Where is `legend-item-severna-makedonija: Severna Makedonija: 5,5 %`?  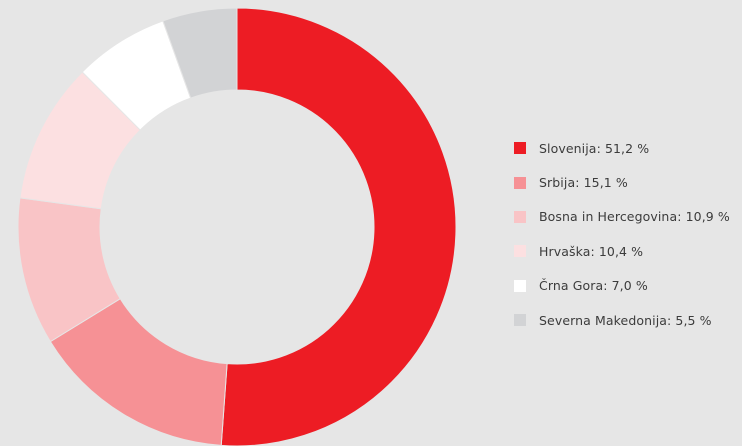
legend-item-severna-makedonija: Severna Makedonija: 5,5 % is located at coordinates (622, 320).